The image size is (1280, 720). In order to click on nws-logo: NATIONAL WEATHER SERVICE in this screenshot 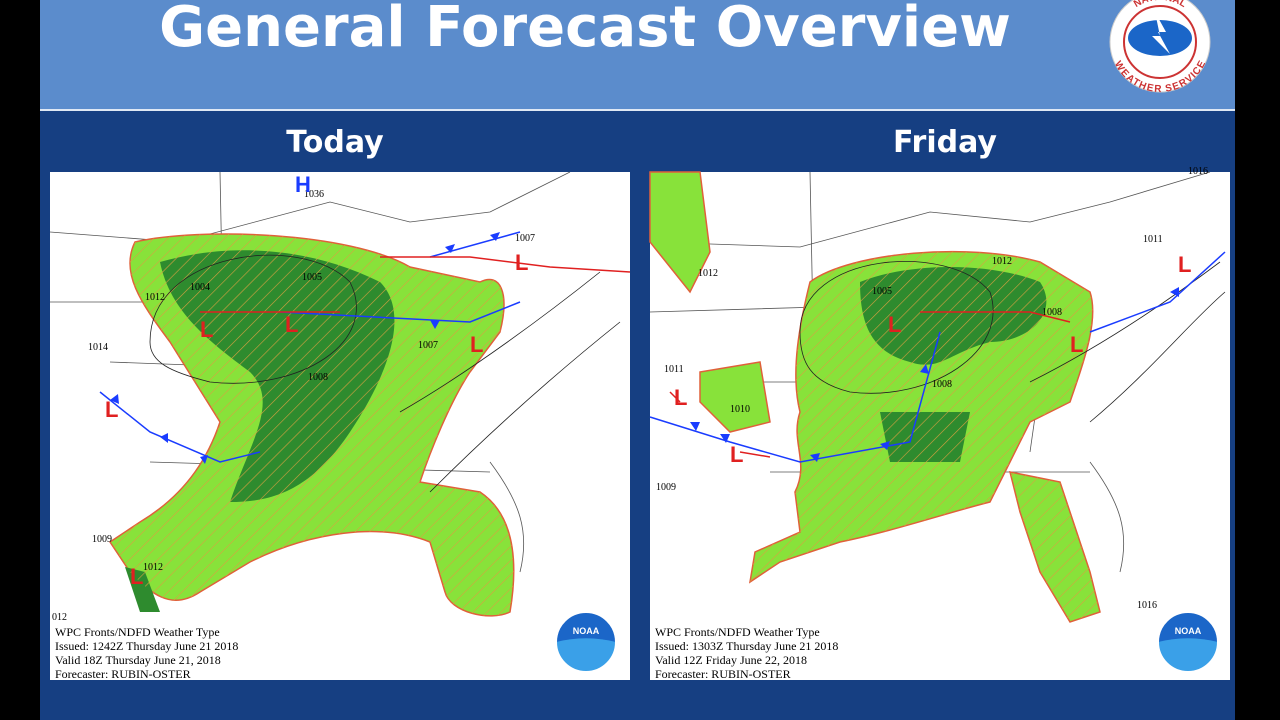, I will do `click(1160, 47)`.